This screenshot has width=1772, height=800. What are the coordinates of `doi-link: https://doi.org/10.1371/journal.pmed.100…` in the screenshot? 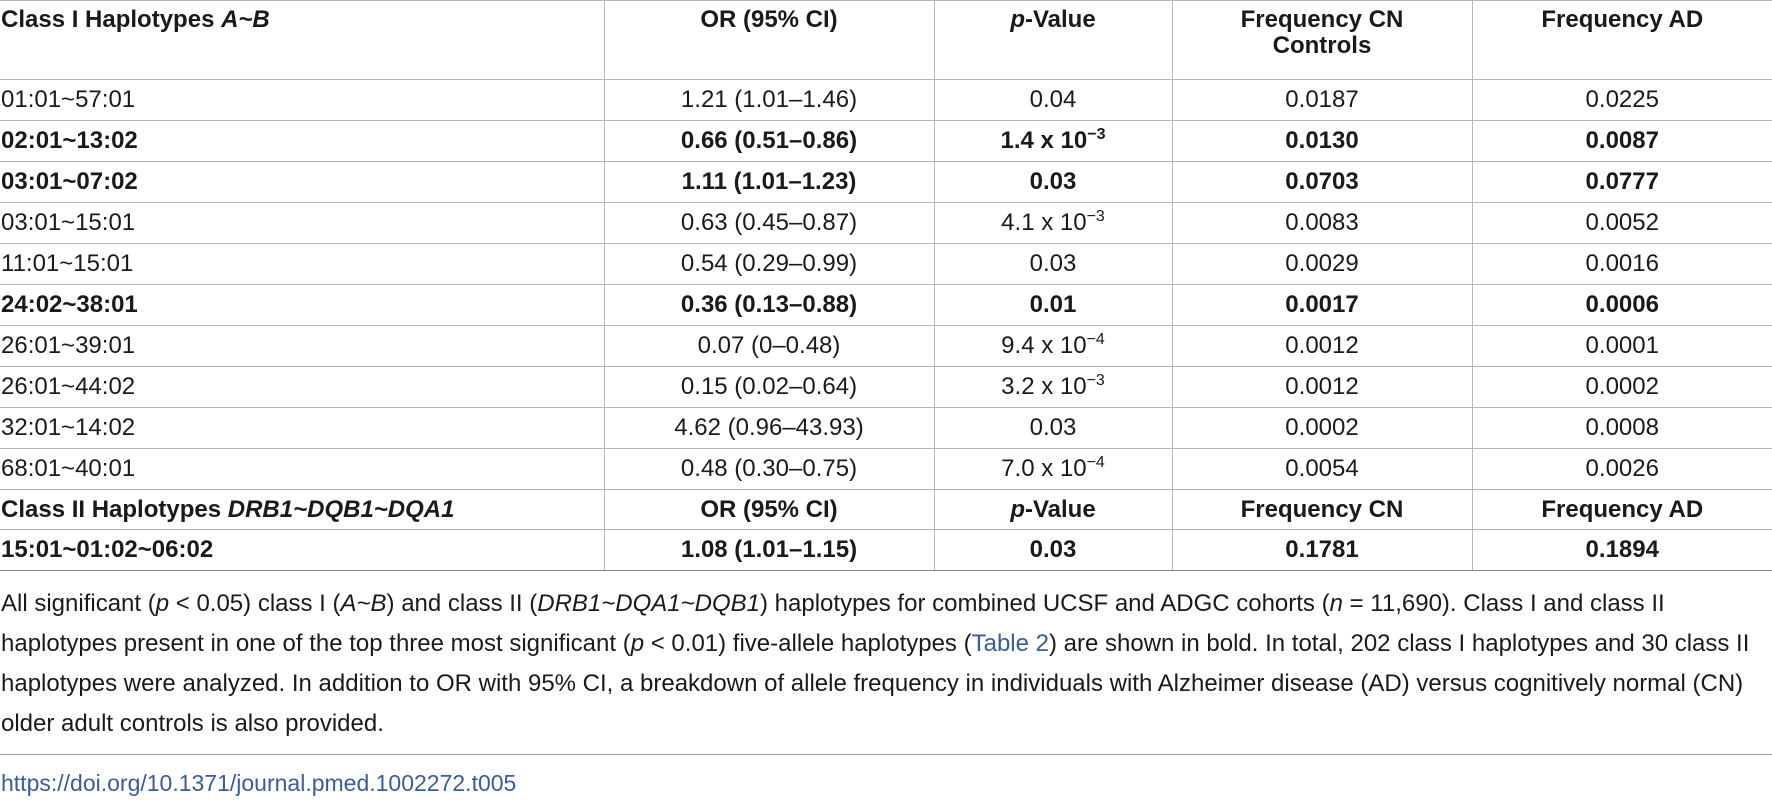 It's located at (259, 783).